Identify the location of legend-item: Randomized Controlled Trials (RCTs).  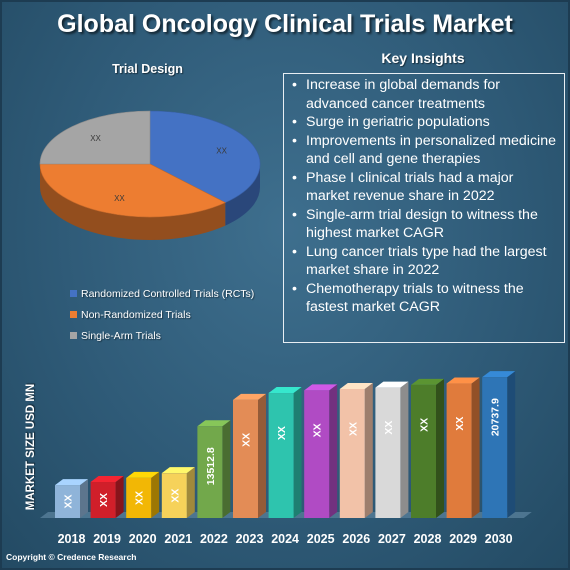
(162, 293).